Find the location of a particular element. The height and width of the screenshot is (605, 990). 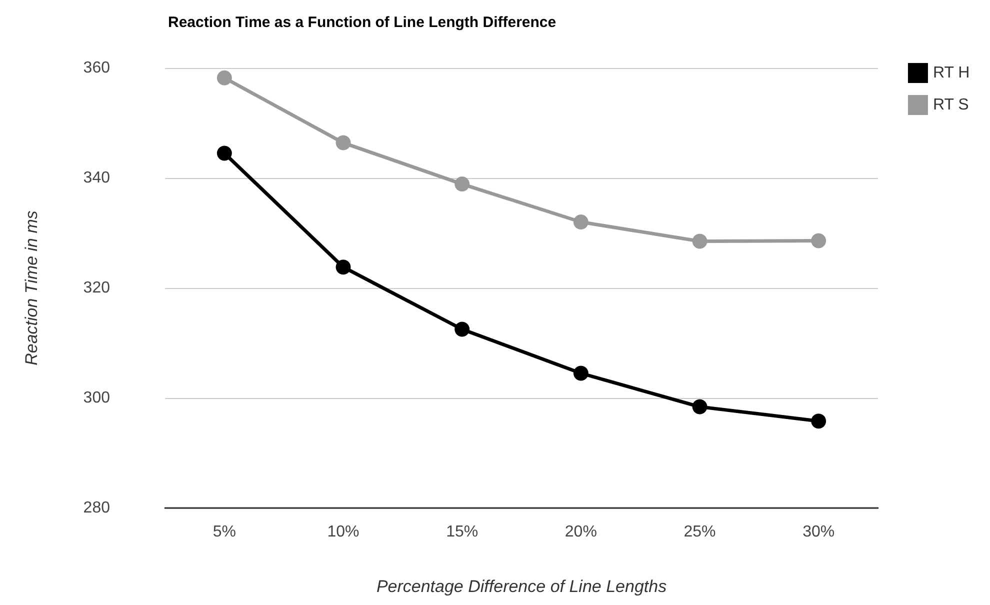

x-tick-label: 10% is located at coordinates (343, 532).